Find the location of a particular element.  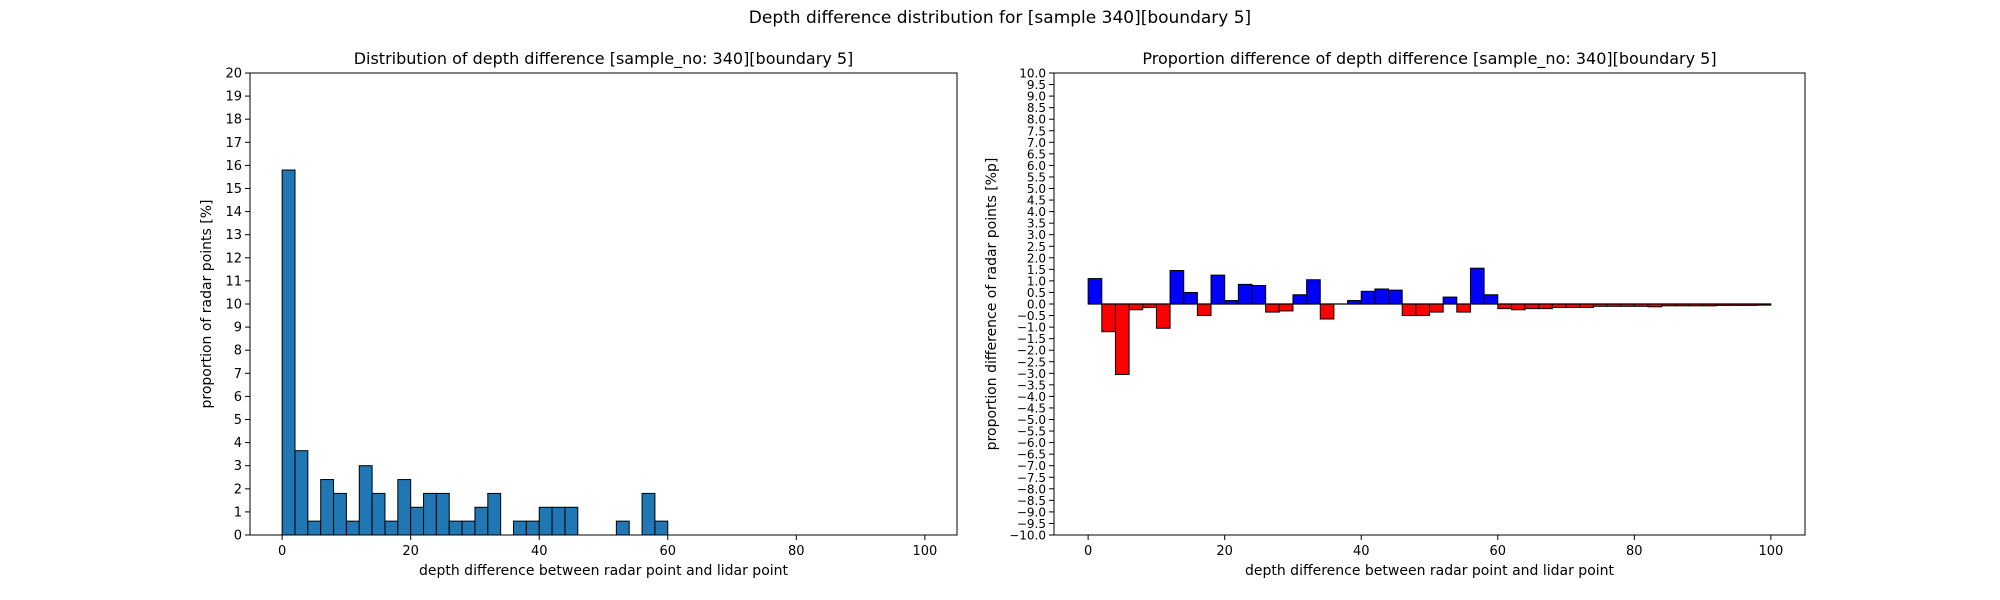

diff-ytick-label: −3.0 is located at coordinates (1031, 374).